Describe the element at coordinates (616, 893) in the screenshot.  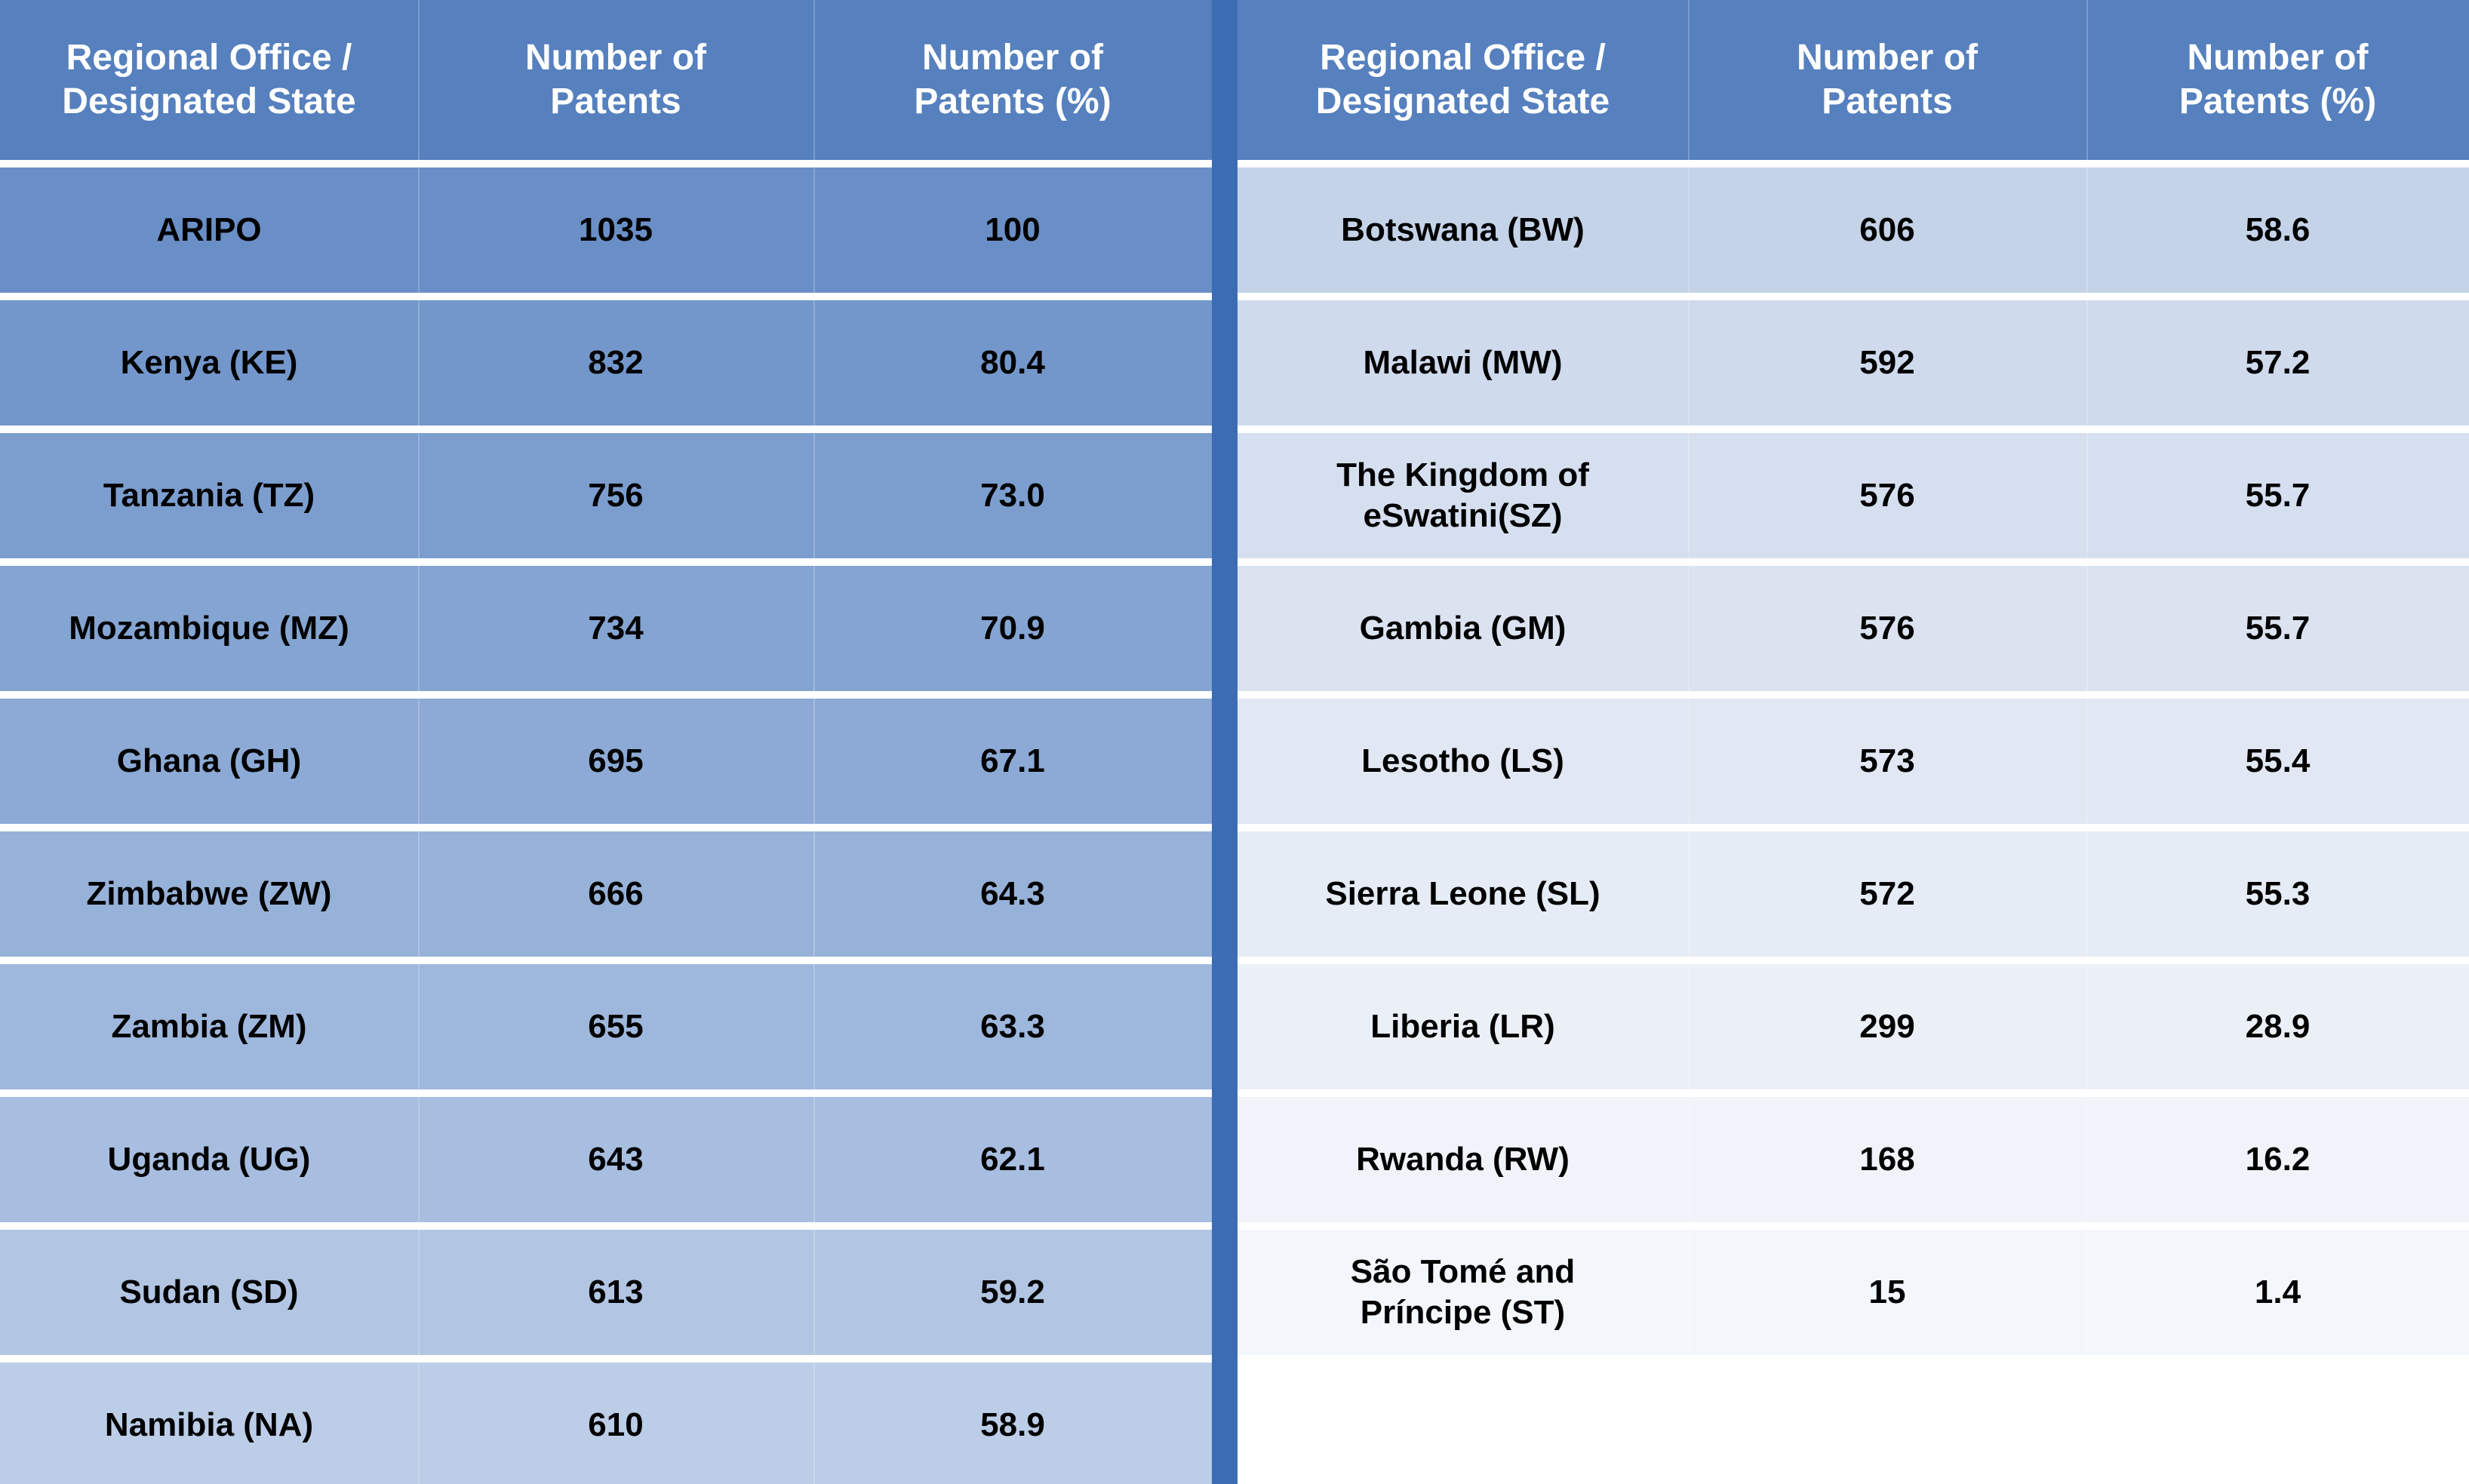
I see `patents-count-cell: 666` at that location.